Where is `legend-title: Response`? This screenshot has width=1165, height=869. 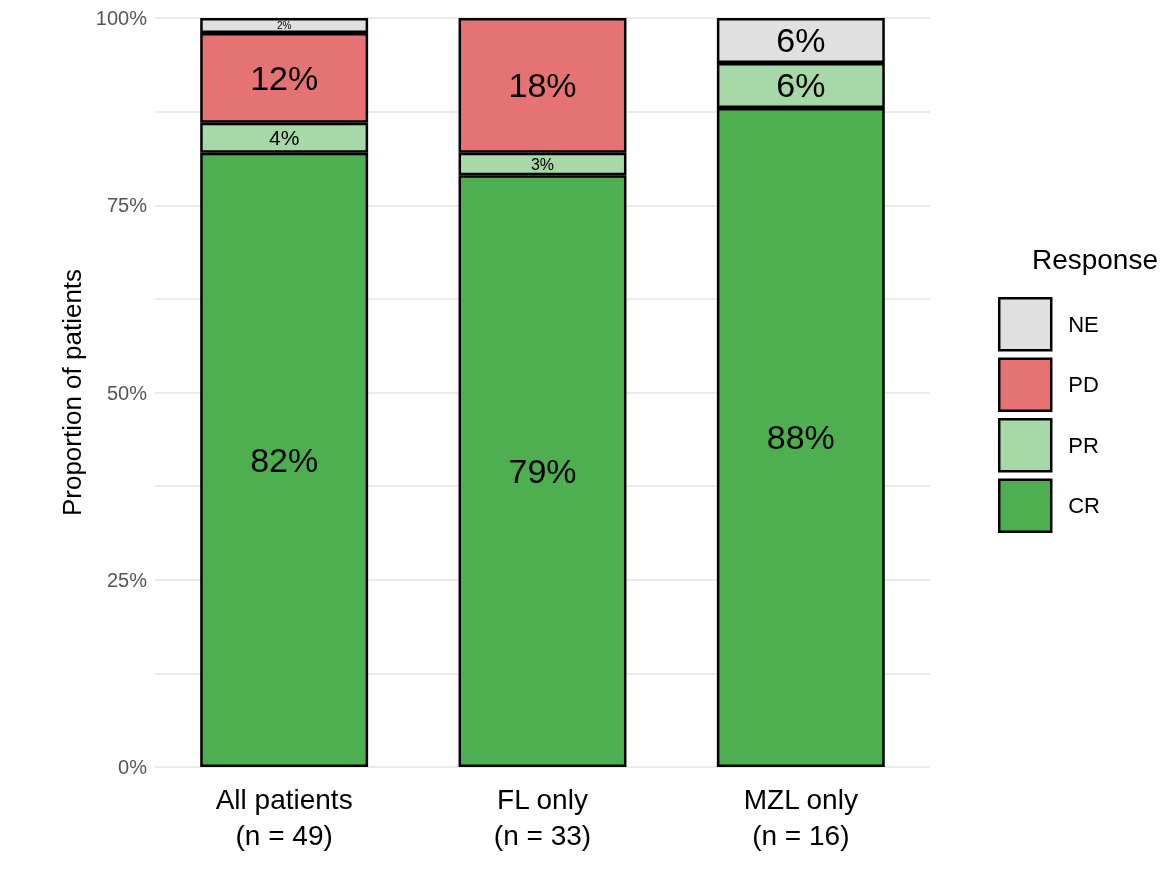 legend-title: Response is located at coordinates (1095, 259).